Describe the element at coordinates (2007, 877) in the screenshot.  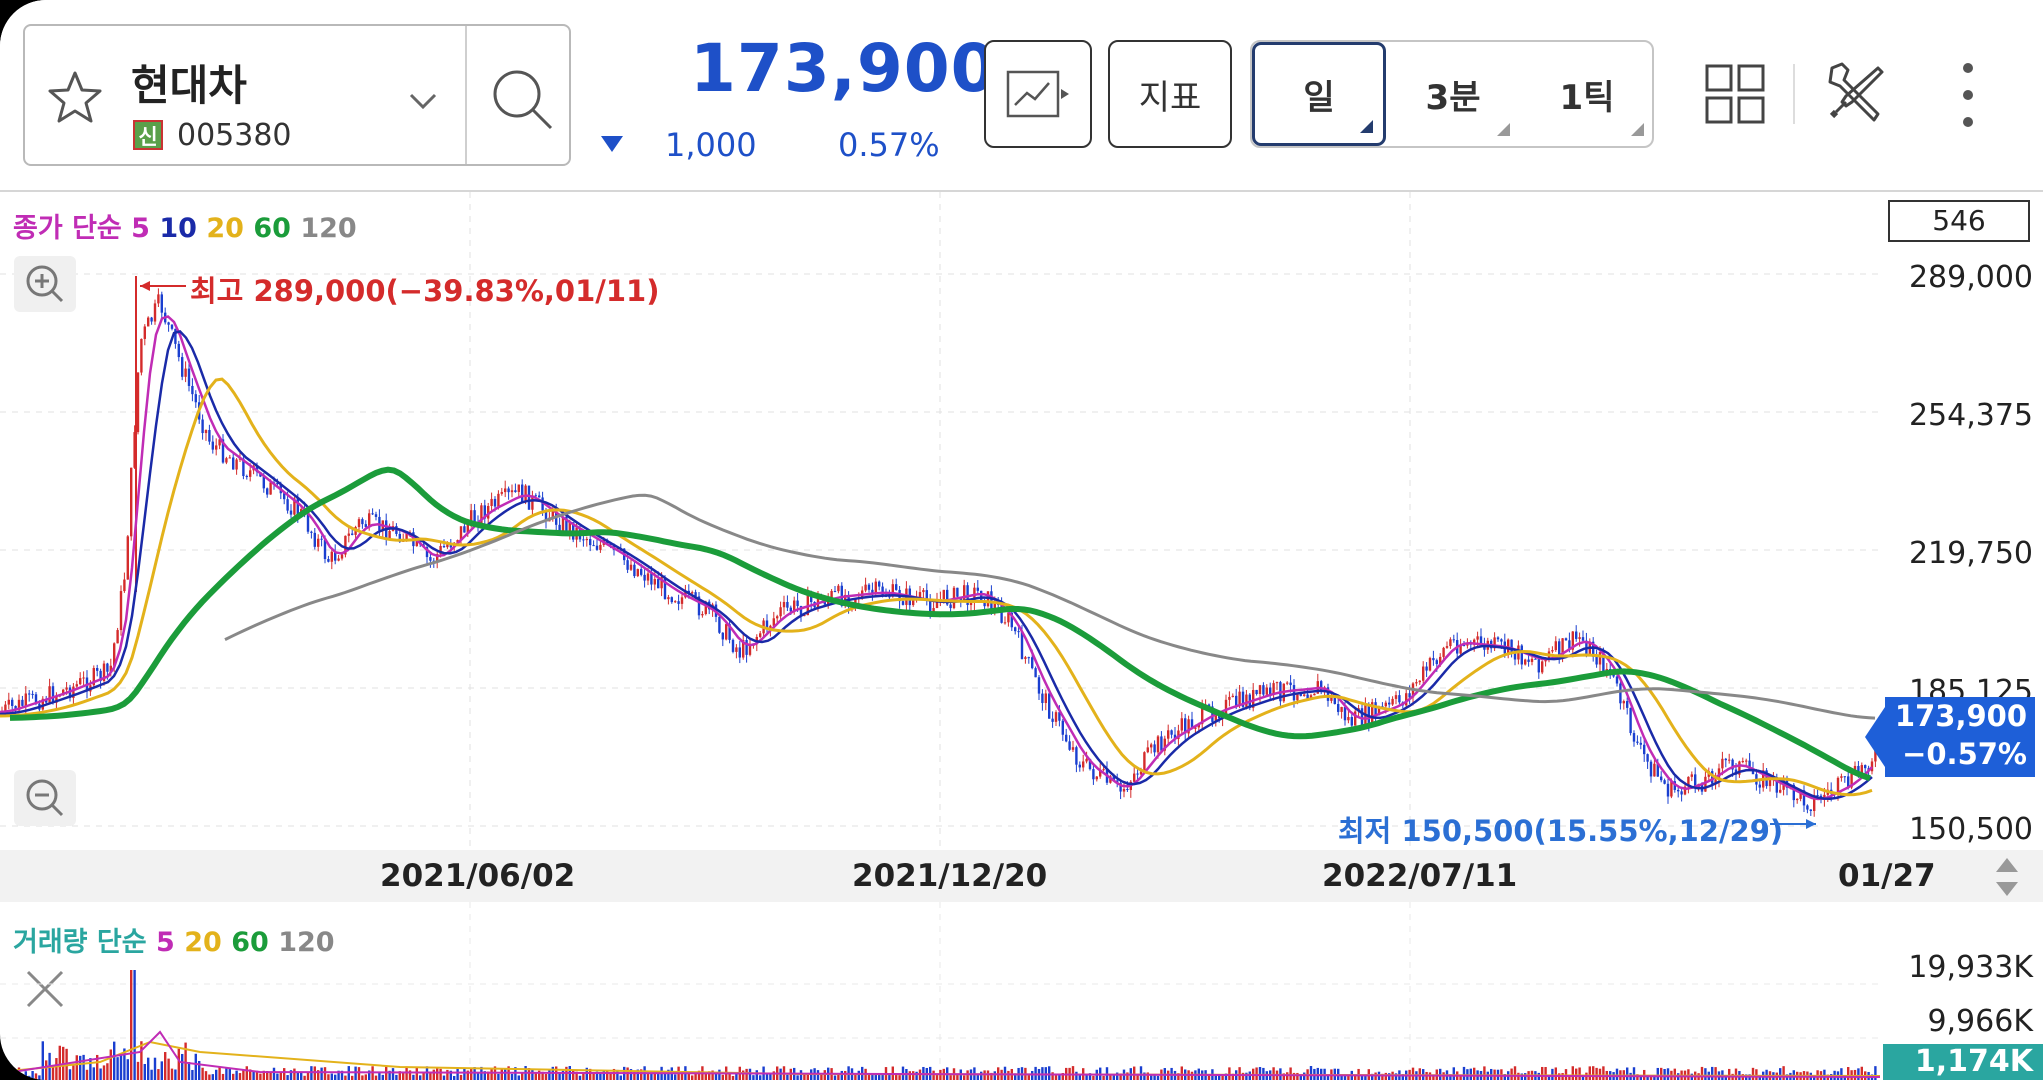
I see `scroll-updown-icon` at that location.